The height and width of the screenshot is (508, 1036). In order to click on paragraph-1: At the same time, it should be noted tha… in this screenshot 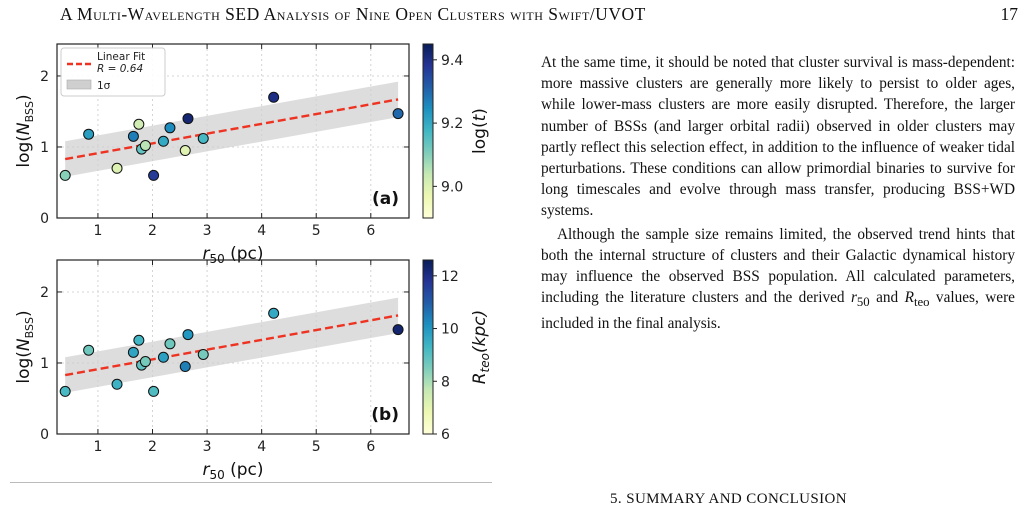, I will do `click(778, 137)`.